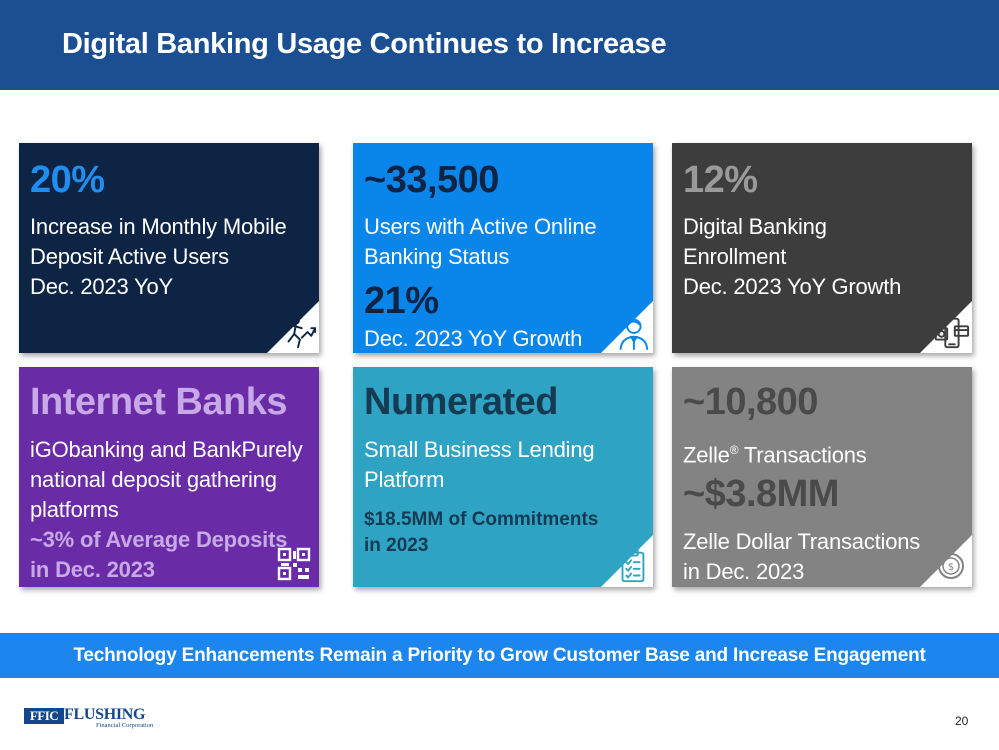 This screenshot has width=999, height=750. Describe the element at coordinates (129, 256) in the screenshot. I see `tile-text-line: Deposit Active Users` at that location.